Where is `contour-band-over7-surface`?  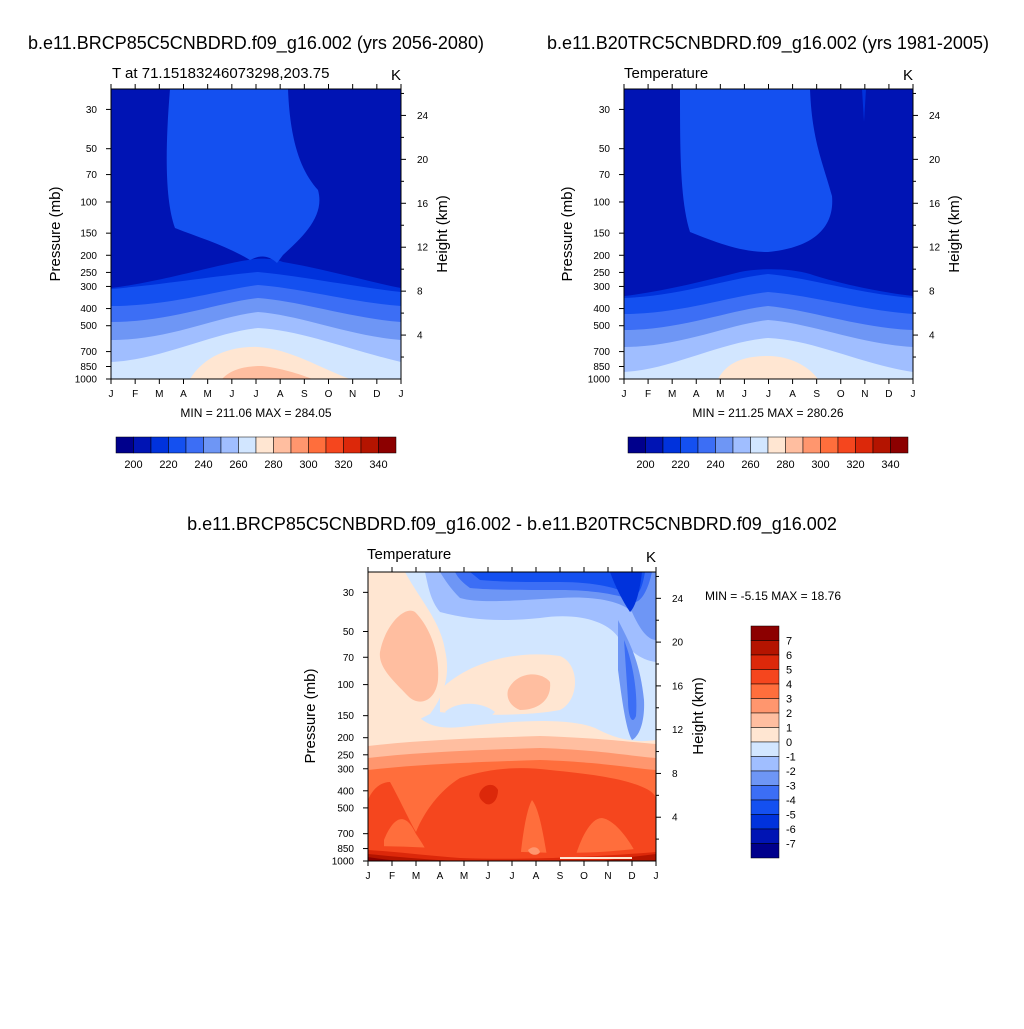 contour-band-over7-surface is located at coordinates (384, 859).